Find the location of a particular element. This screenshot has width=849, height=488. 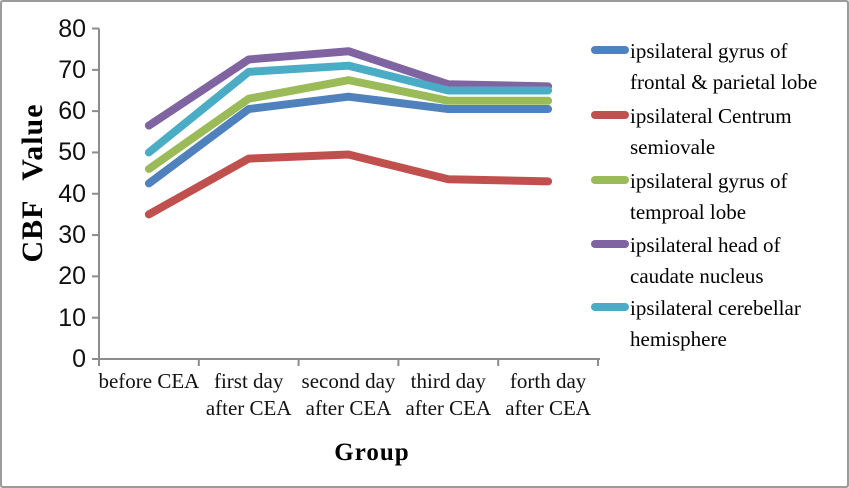

legend-entry-temporal-lobe: ipsilateral gyrus of temproal lobe is located at coordinates (689, 197).